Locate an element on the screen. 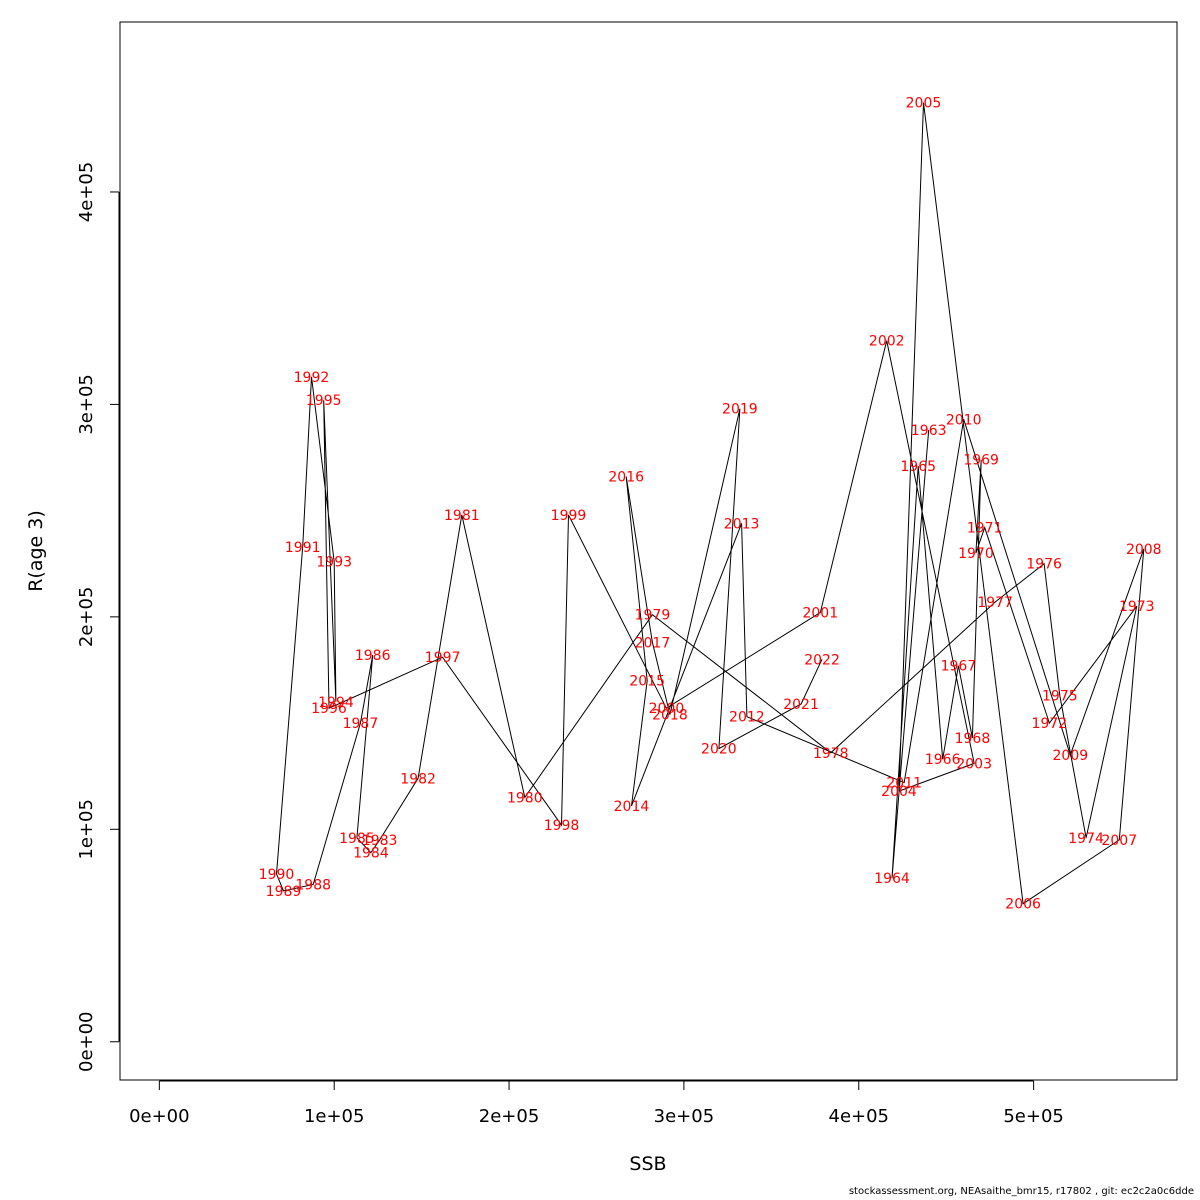 The image size is (1200, 1200). year-label-2012: 2012 is located at coordinates (747, 718).